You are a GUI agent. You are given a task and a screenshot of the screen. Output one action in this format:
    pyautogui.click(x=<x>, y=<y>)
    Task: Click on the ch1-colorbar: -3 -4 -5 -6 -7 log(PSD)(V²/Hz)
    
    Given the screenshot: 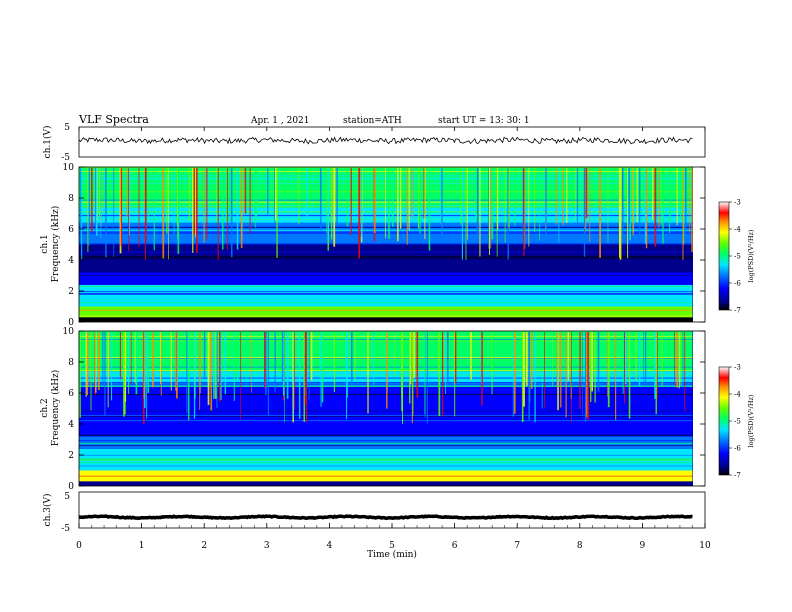 What is the action you would take?
    pyautogui.click(x=736, y=257)
    